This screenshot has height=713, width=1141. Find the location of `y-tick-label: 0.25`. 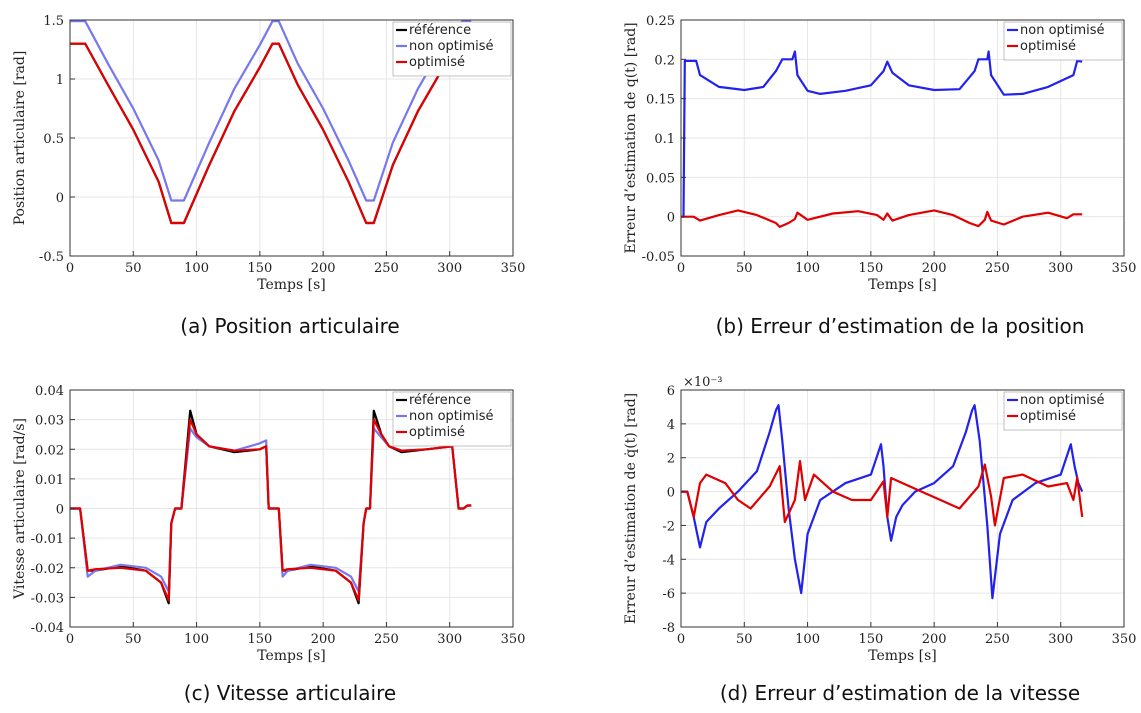

y-tick-label: 0.25 is located at coordinates (660, 21).